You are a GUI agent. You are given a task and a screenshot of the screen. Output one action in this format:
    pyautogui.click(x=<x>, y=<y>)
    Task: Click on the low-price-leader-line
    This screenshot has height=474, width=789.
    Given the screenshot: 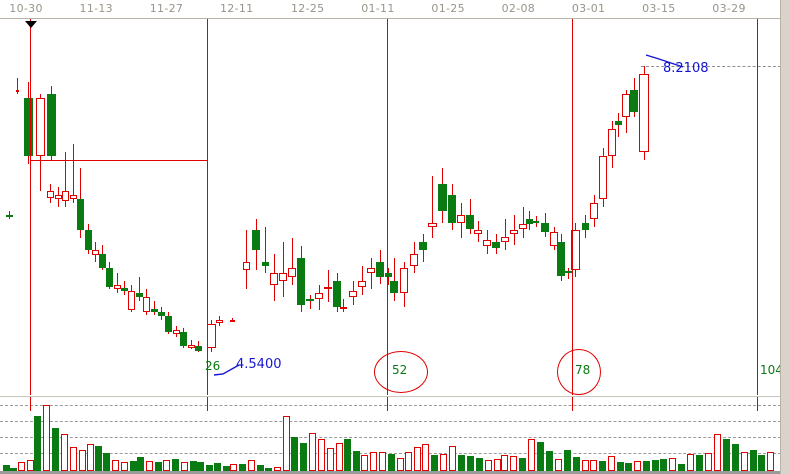 What is the action you would take?
    pyautogui.click(x=226, y=370)
    